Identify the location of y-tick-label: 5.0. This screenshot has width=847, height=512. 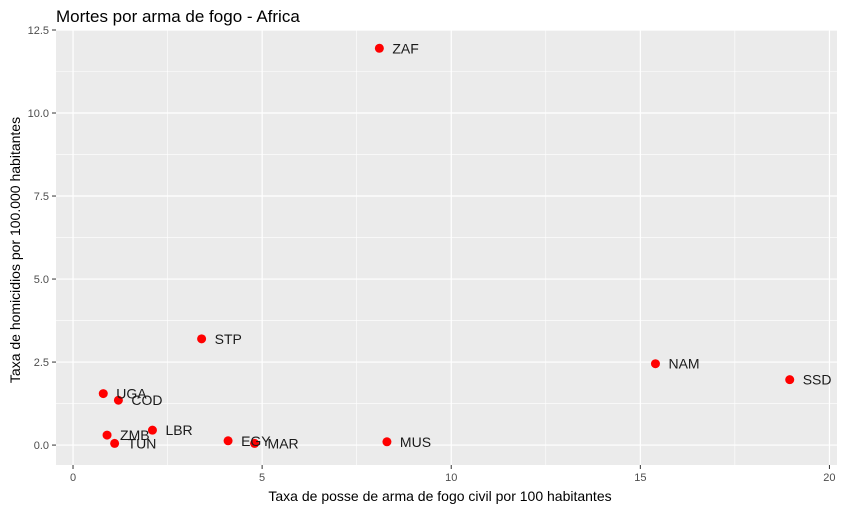
(41, 280).